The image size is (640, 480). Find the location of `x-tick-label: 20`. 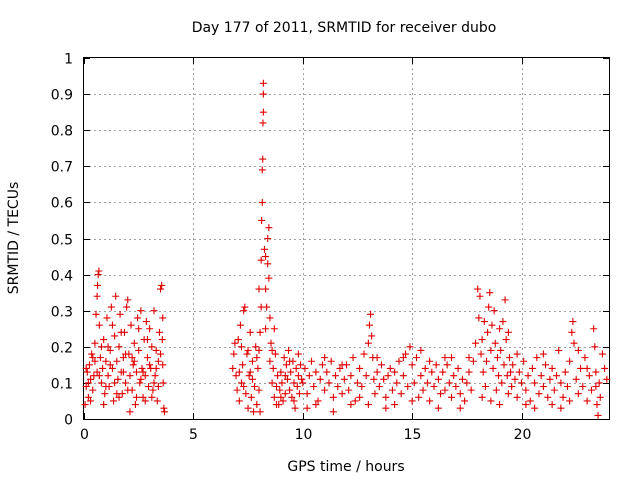

x-tick-label: 20 is located at coordinates (523, 435).